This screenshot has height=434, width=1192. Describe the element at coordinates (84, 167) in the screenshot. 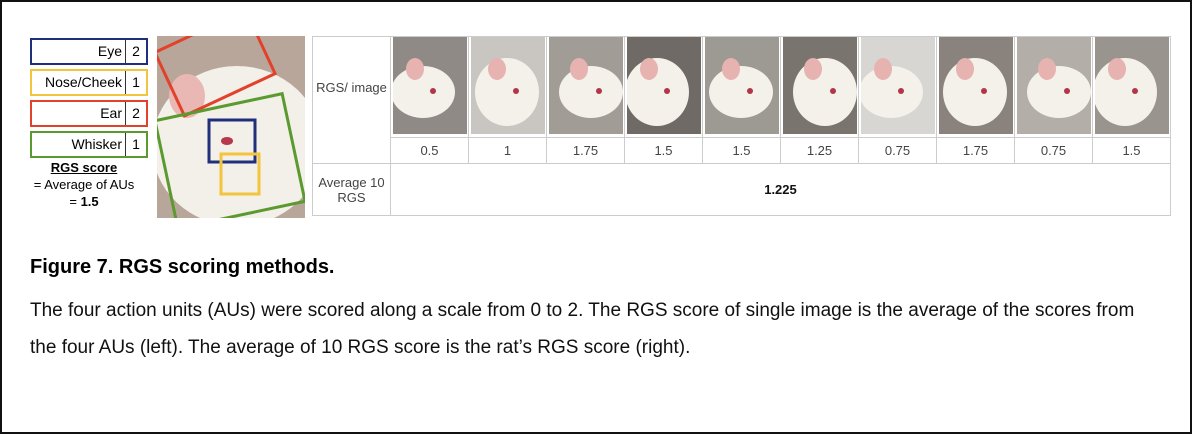

I see `rgs-label: RGS score` at that location.